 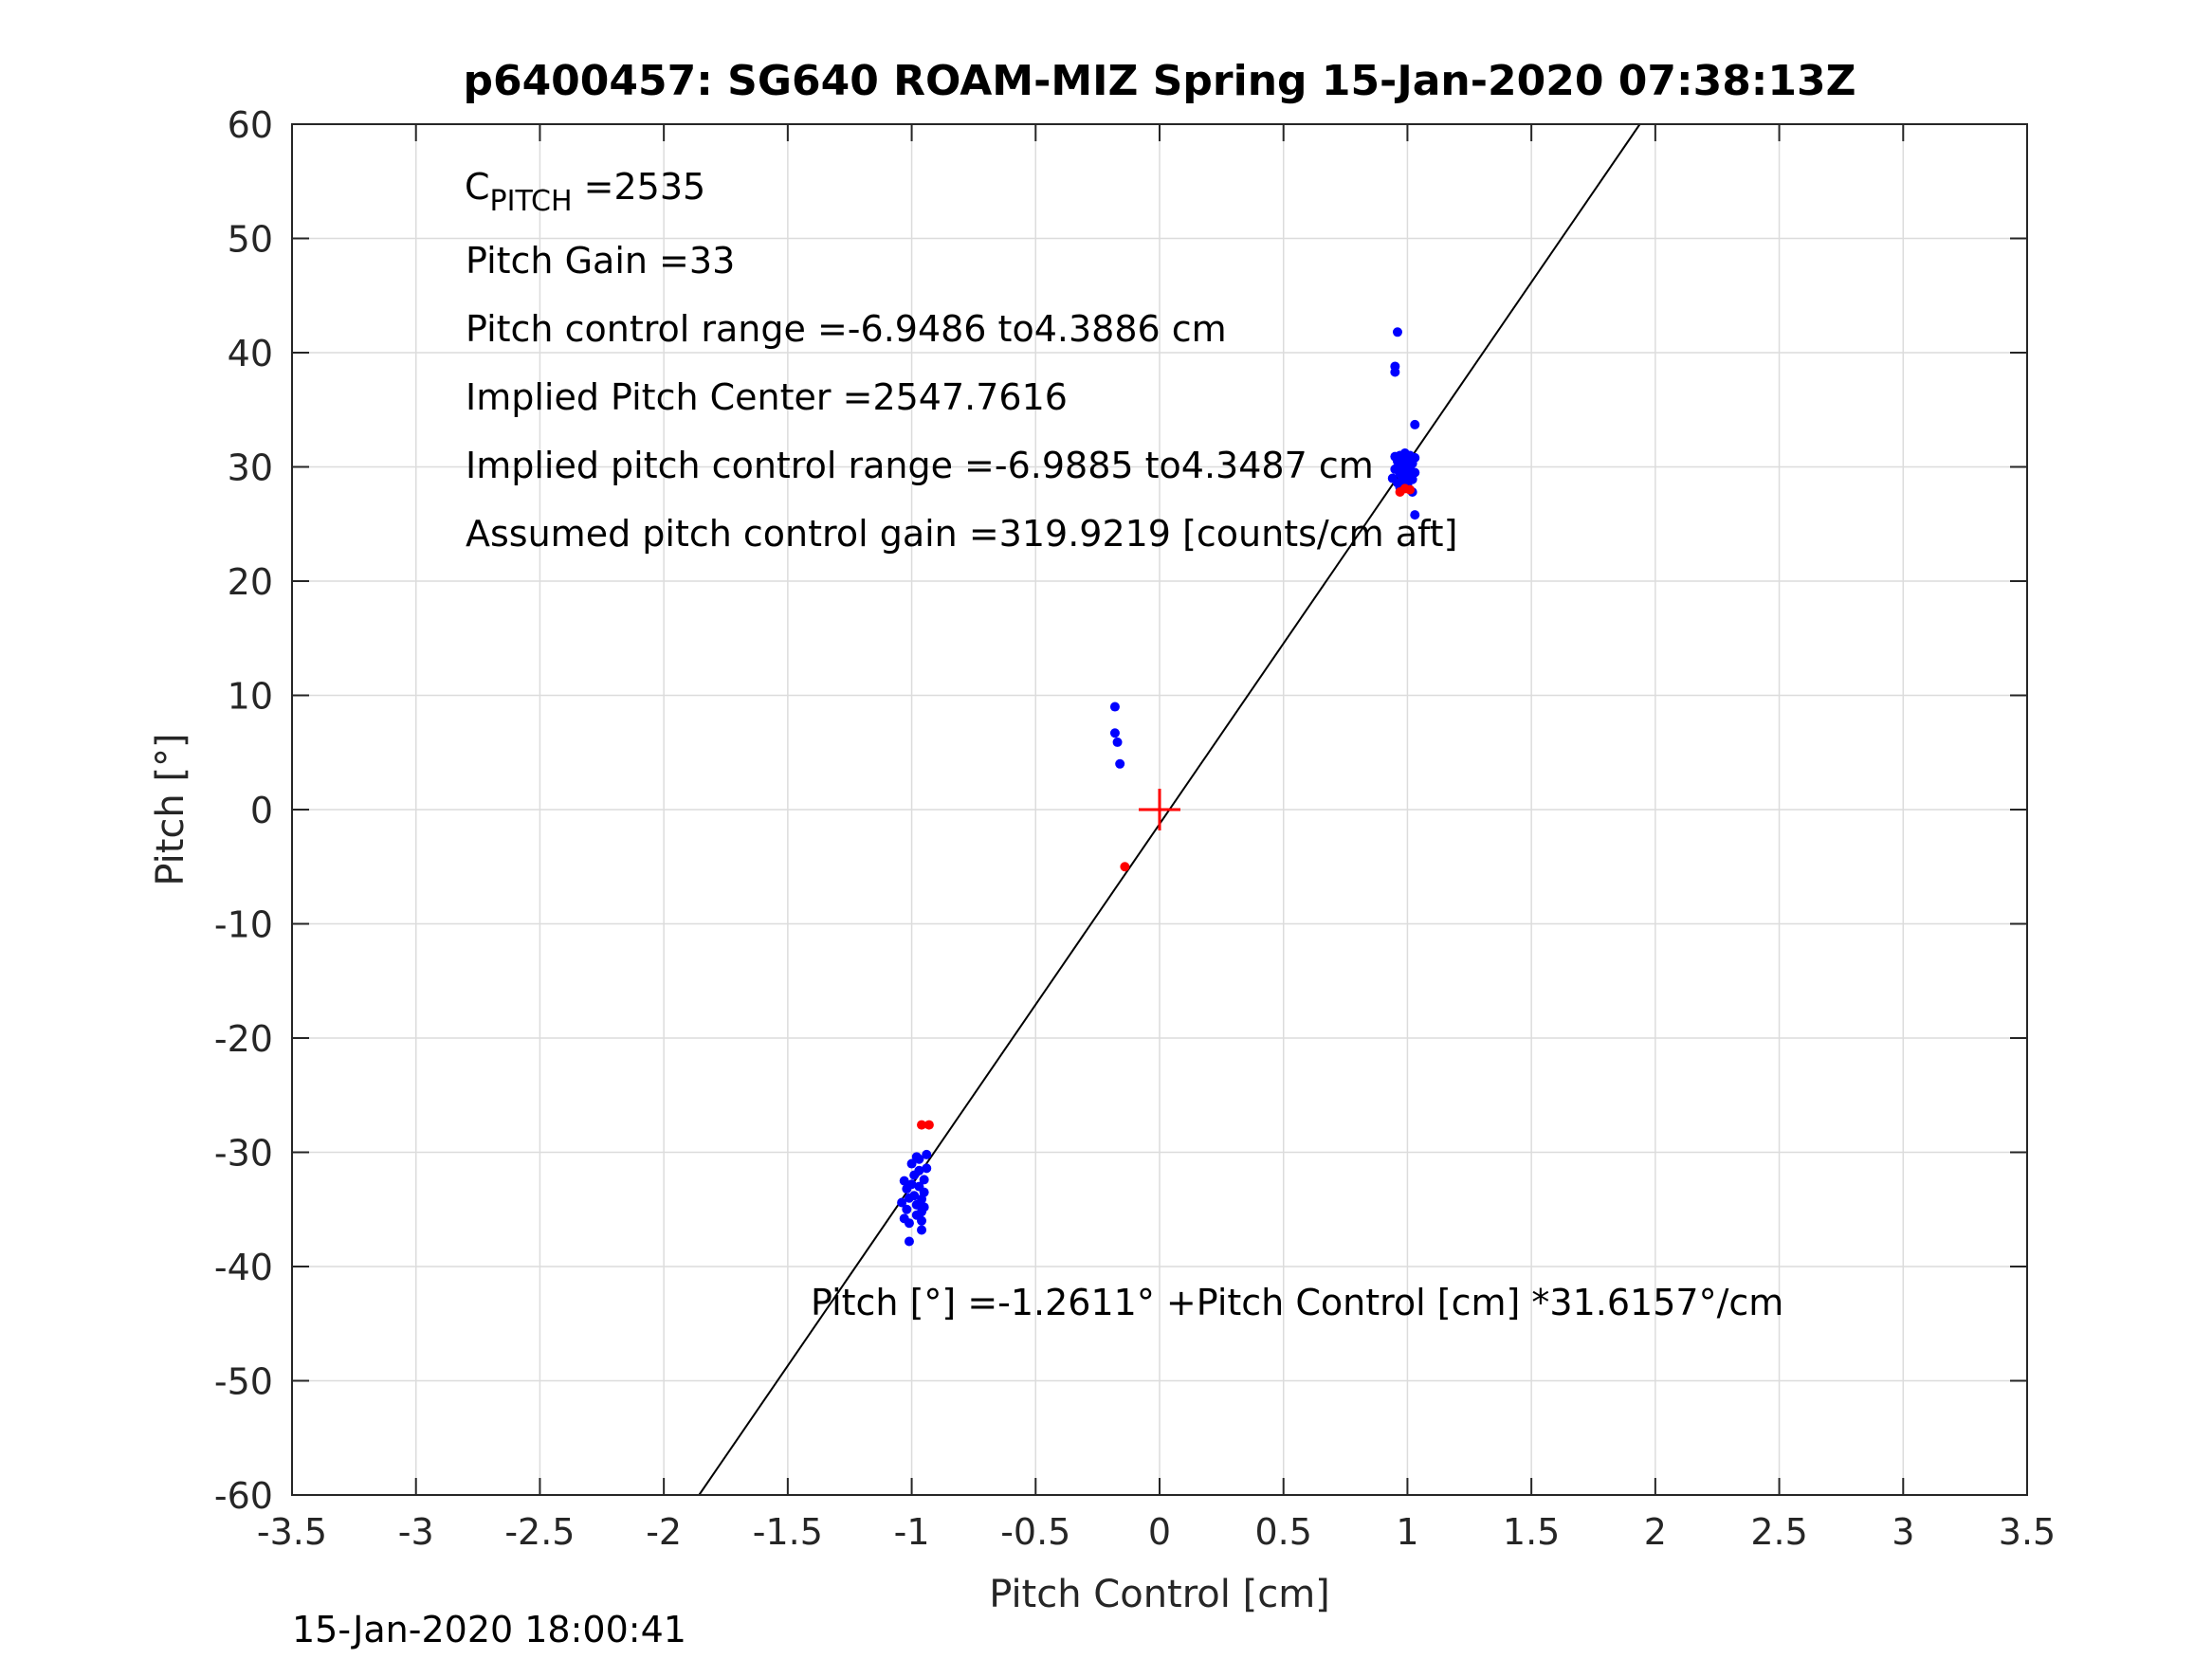 I want to click on x-tick-label: 3.5, so click(x=2027, y=1532).